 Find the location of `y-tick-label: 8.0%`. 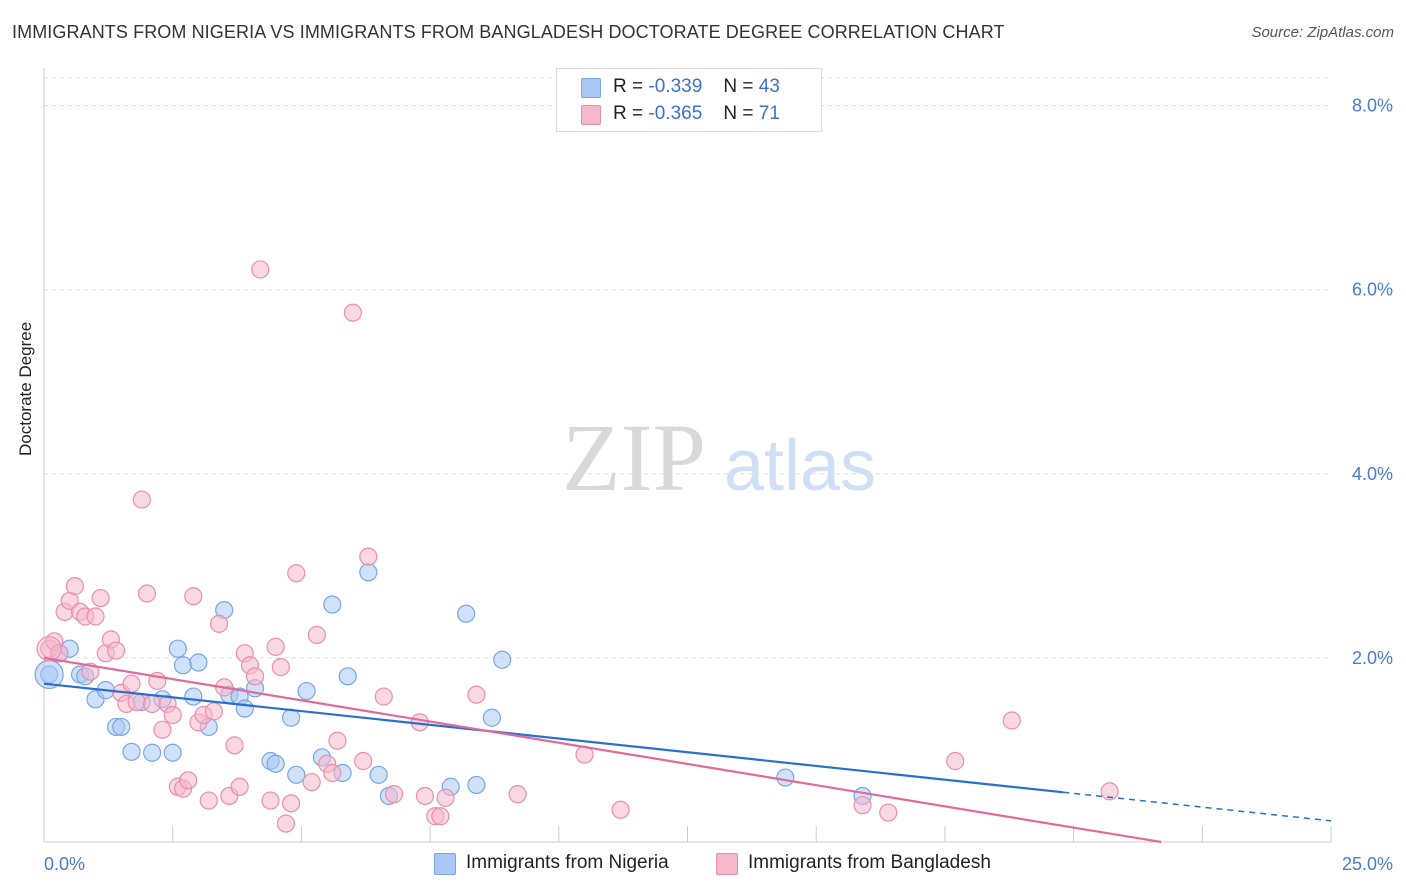

y-tick-label: 8.0% is located at coordinates (1372, 106).